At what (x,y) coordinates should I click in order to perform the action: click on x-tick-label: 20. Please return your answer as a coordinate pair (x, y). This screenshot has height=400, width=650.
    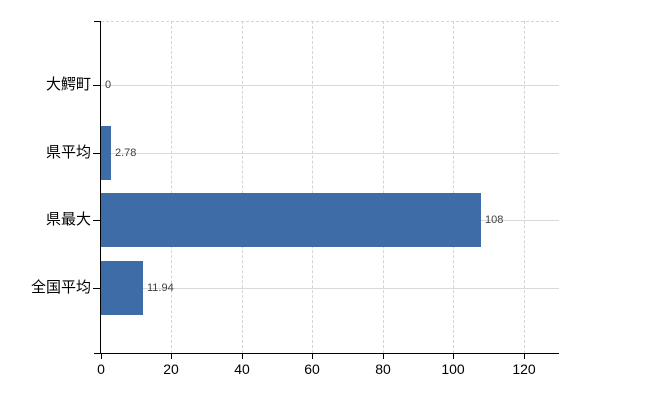
    Looking at the image, I should click on (171, 369).